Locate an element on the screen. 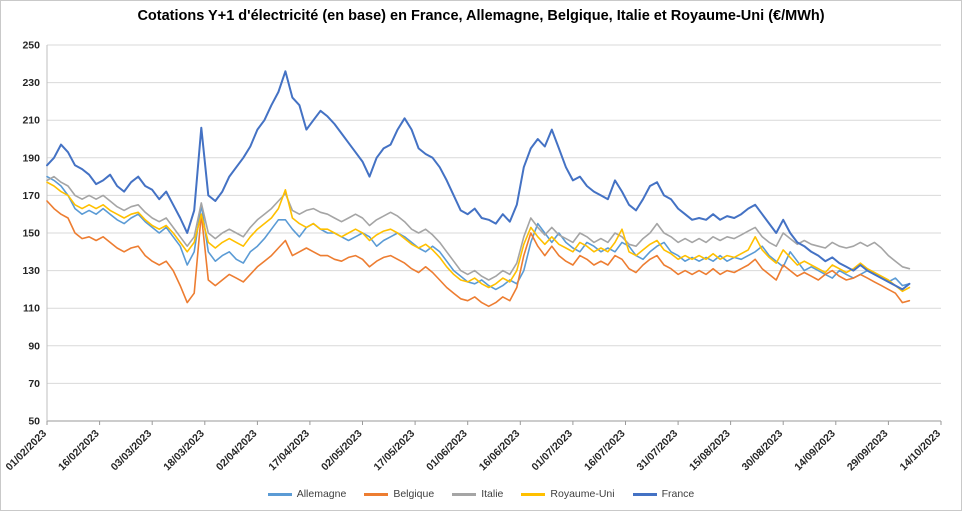  x-tick-label: 01/07/2023 is located at coordinates (552, 451).